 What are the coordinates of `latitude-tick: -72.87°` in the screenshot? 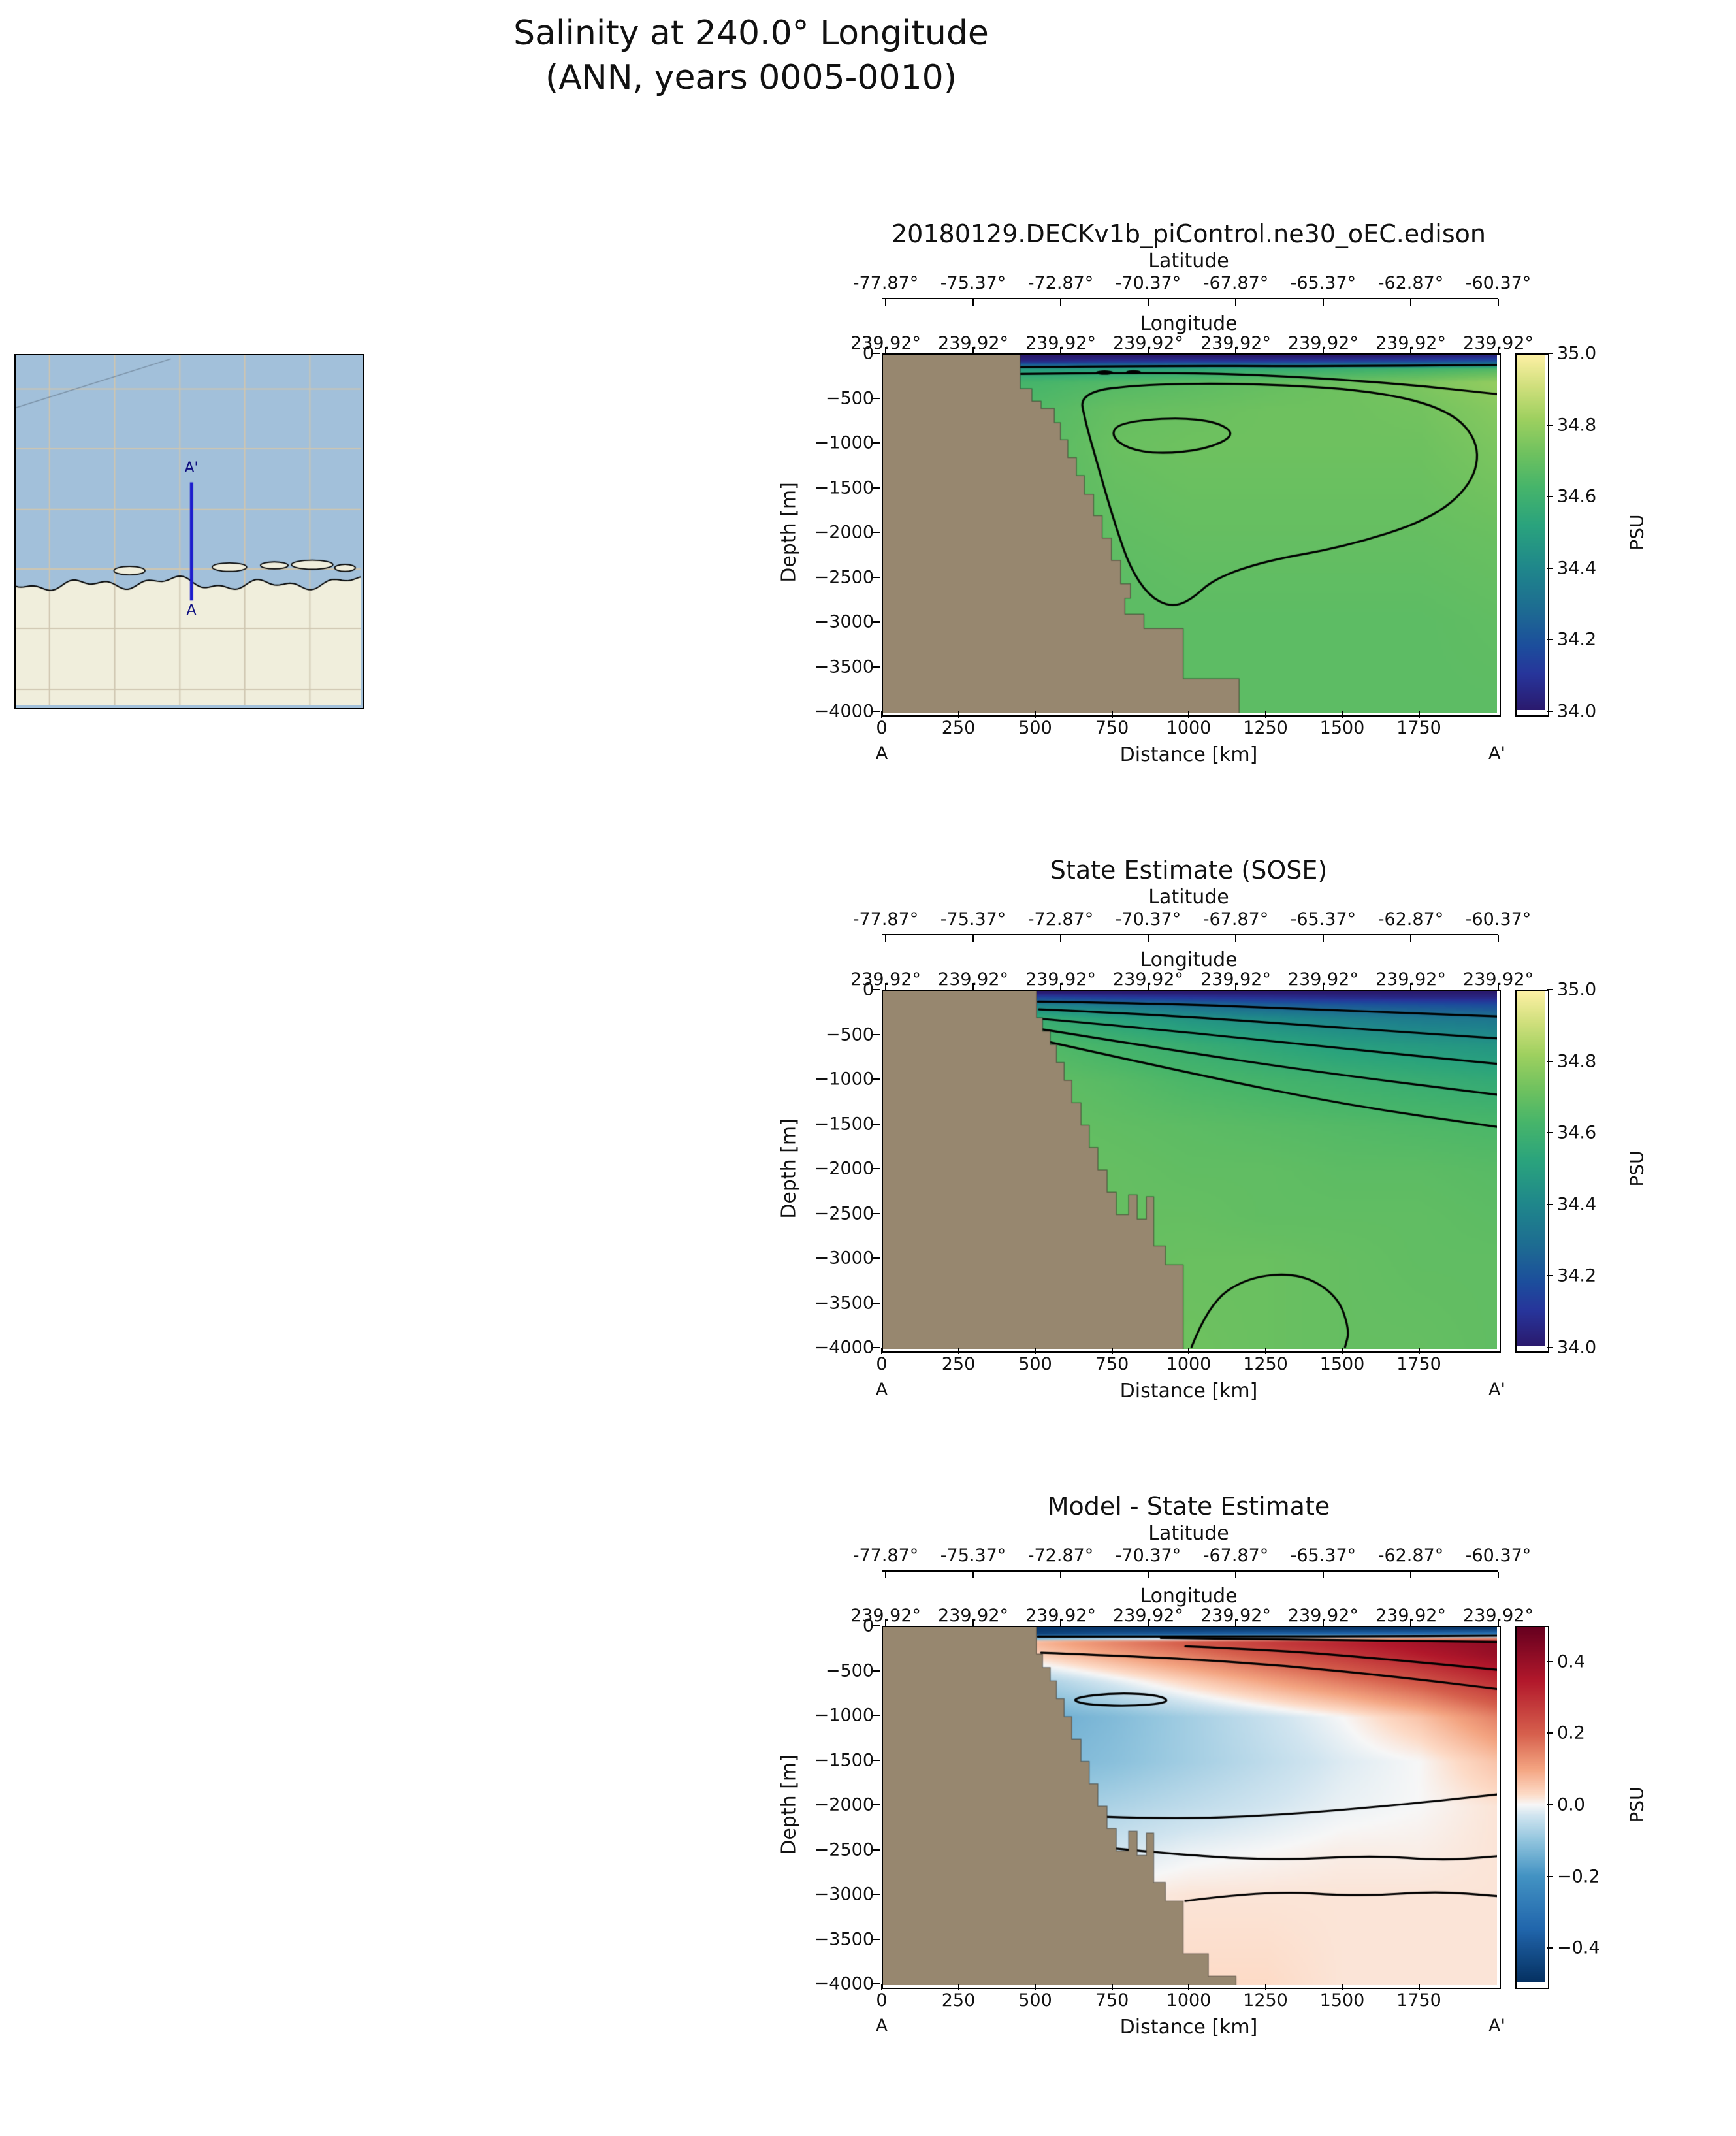 It's located at (1060, 283).